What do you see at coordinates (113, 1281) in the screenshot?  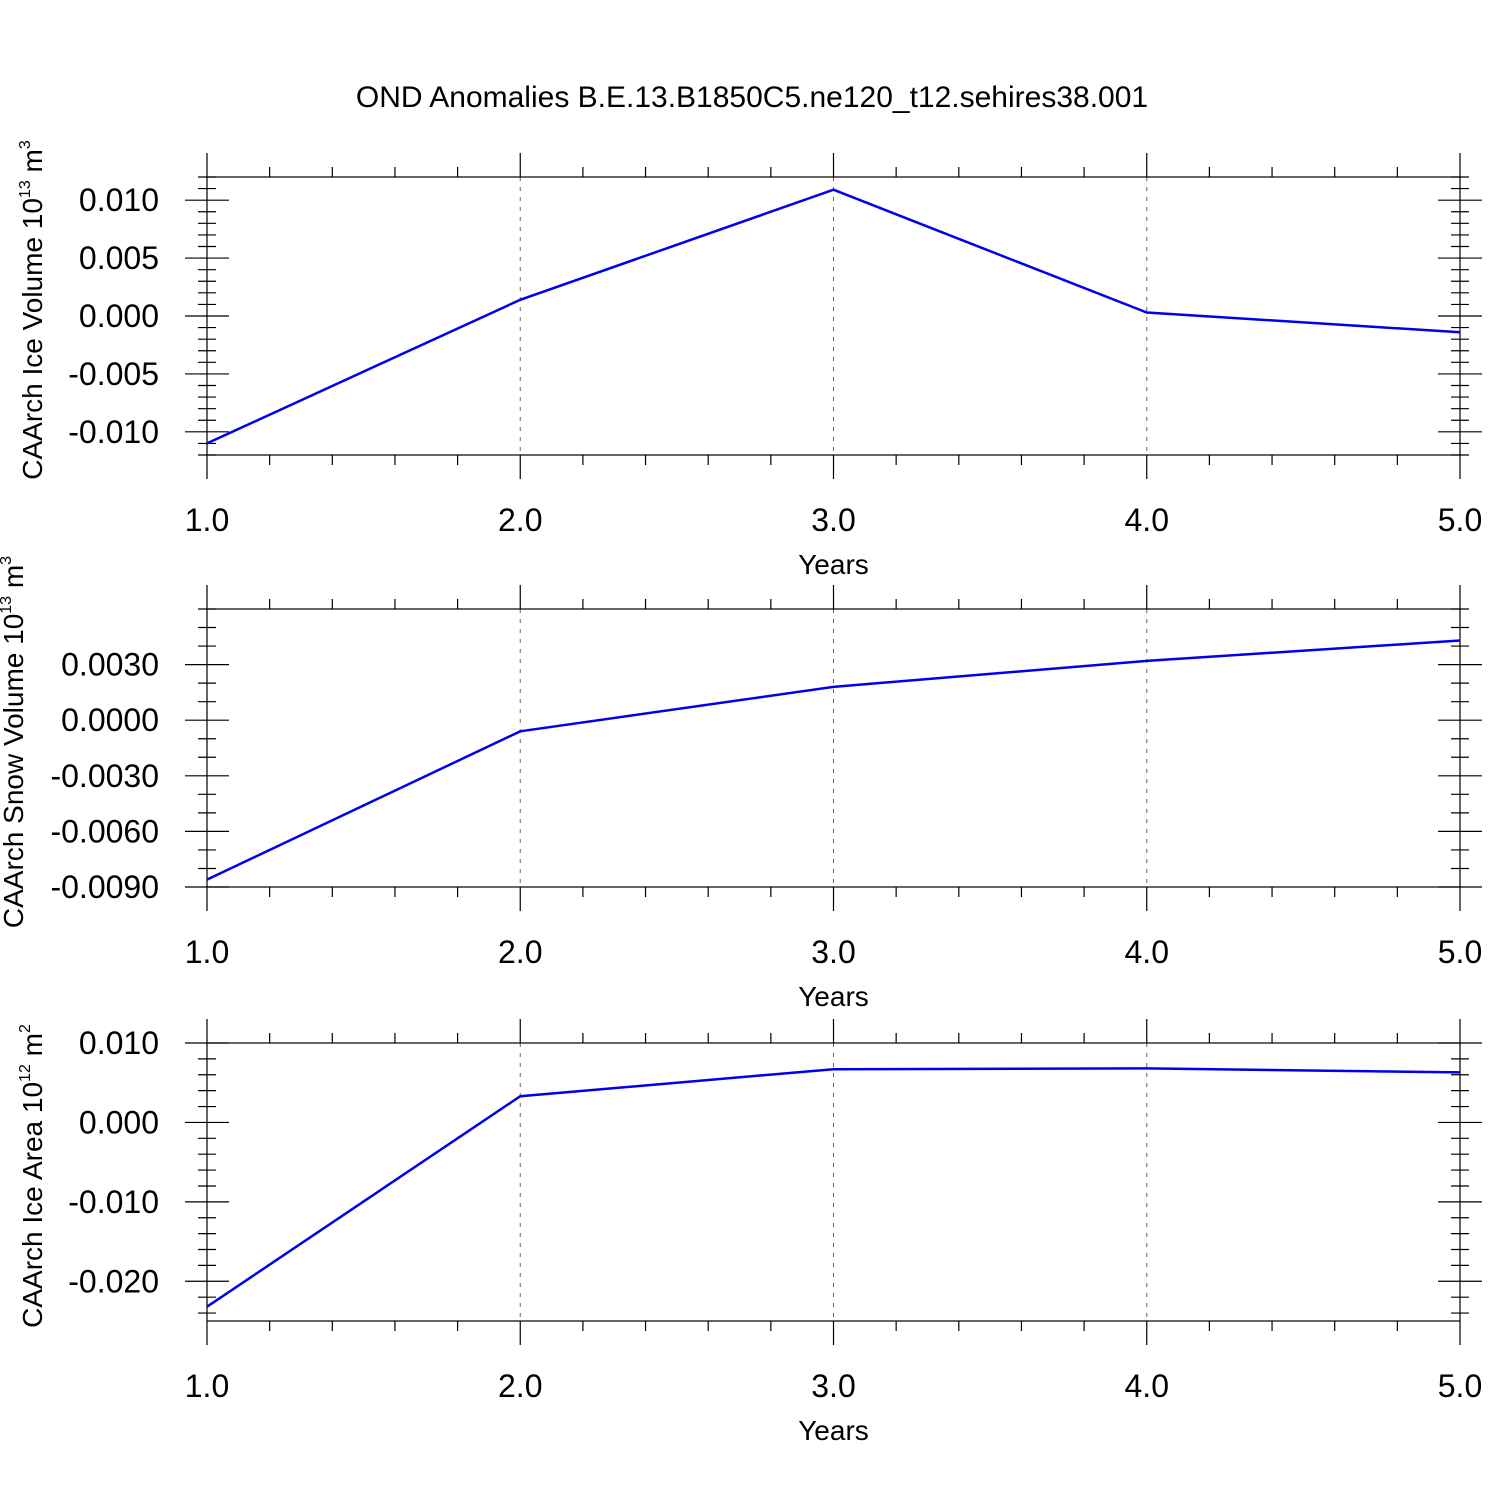 I see `y-tick-label: -0.020` at bounding box center [113, 1281].